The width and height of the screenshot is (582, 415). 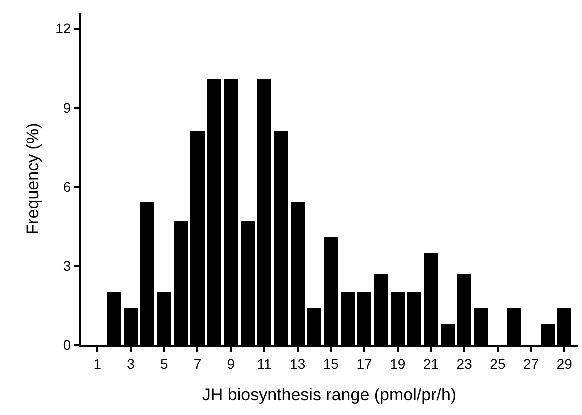 I want to click on x-axis-title: JH biosynthesis range (pmol/pr/h), so click(x=329, y=395).